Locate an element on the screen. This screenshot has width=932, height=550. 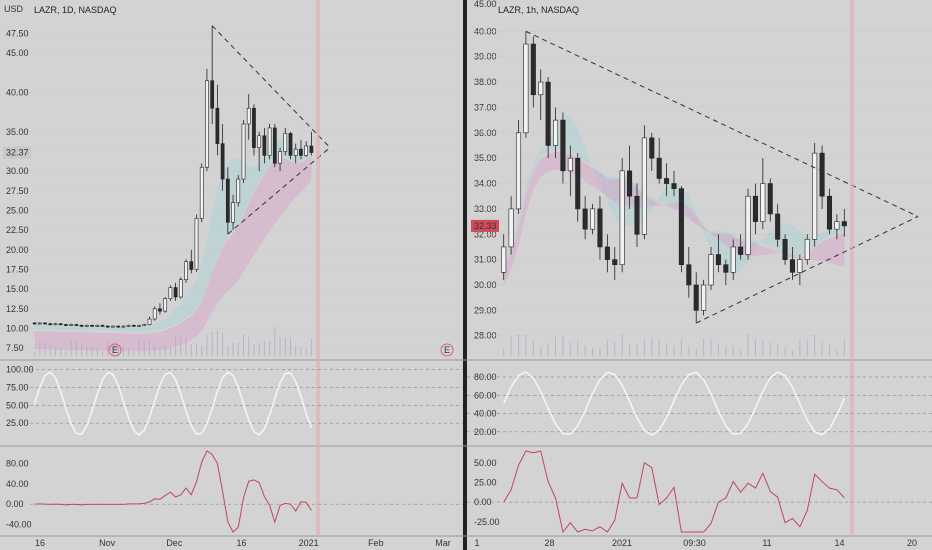
trendline-lower is located at coordinates (279, 191).